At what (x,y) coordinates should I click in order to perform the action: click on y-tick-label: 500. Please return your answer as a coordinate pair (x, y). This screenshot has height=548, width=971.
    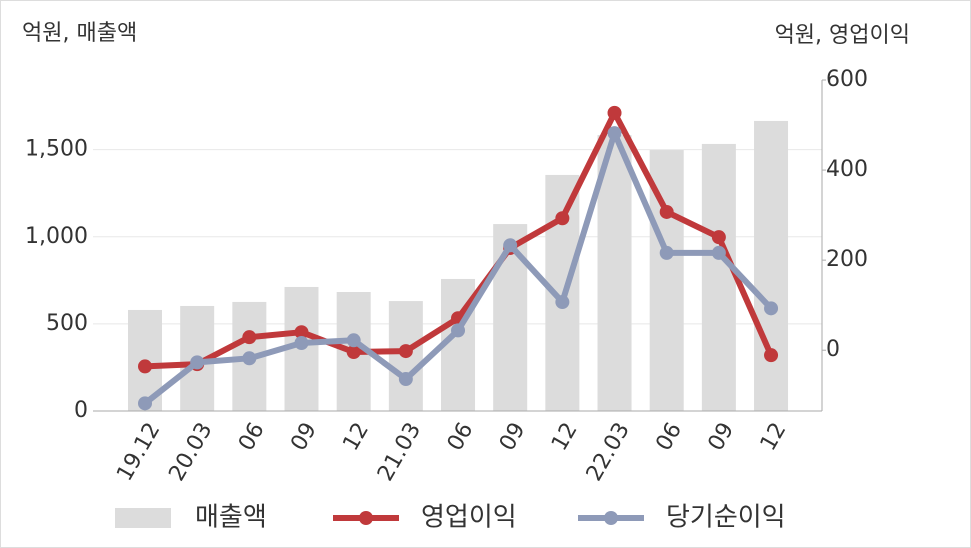
    Looking at the image, I should click on (67, 323).